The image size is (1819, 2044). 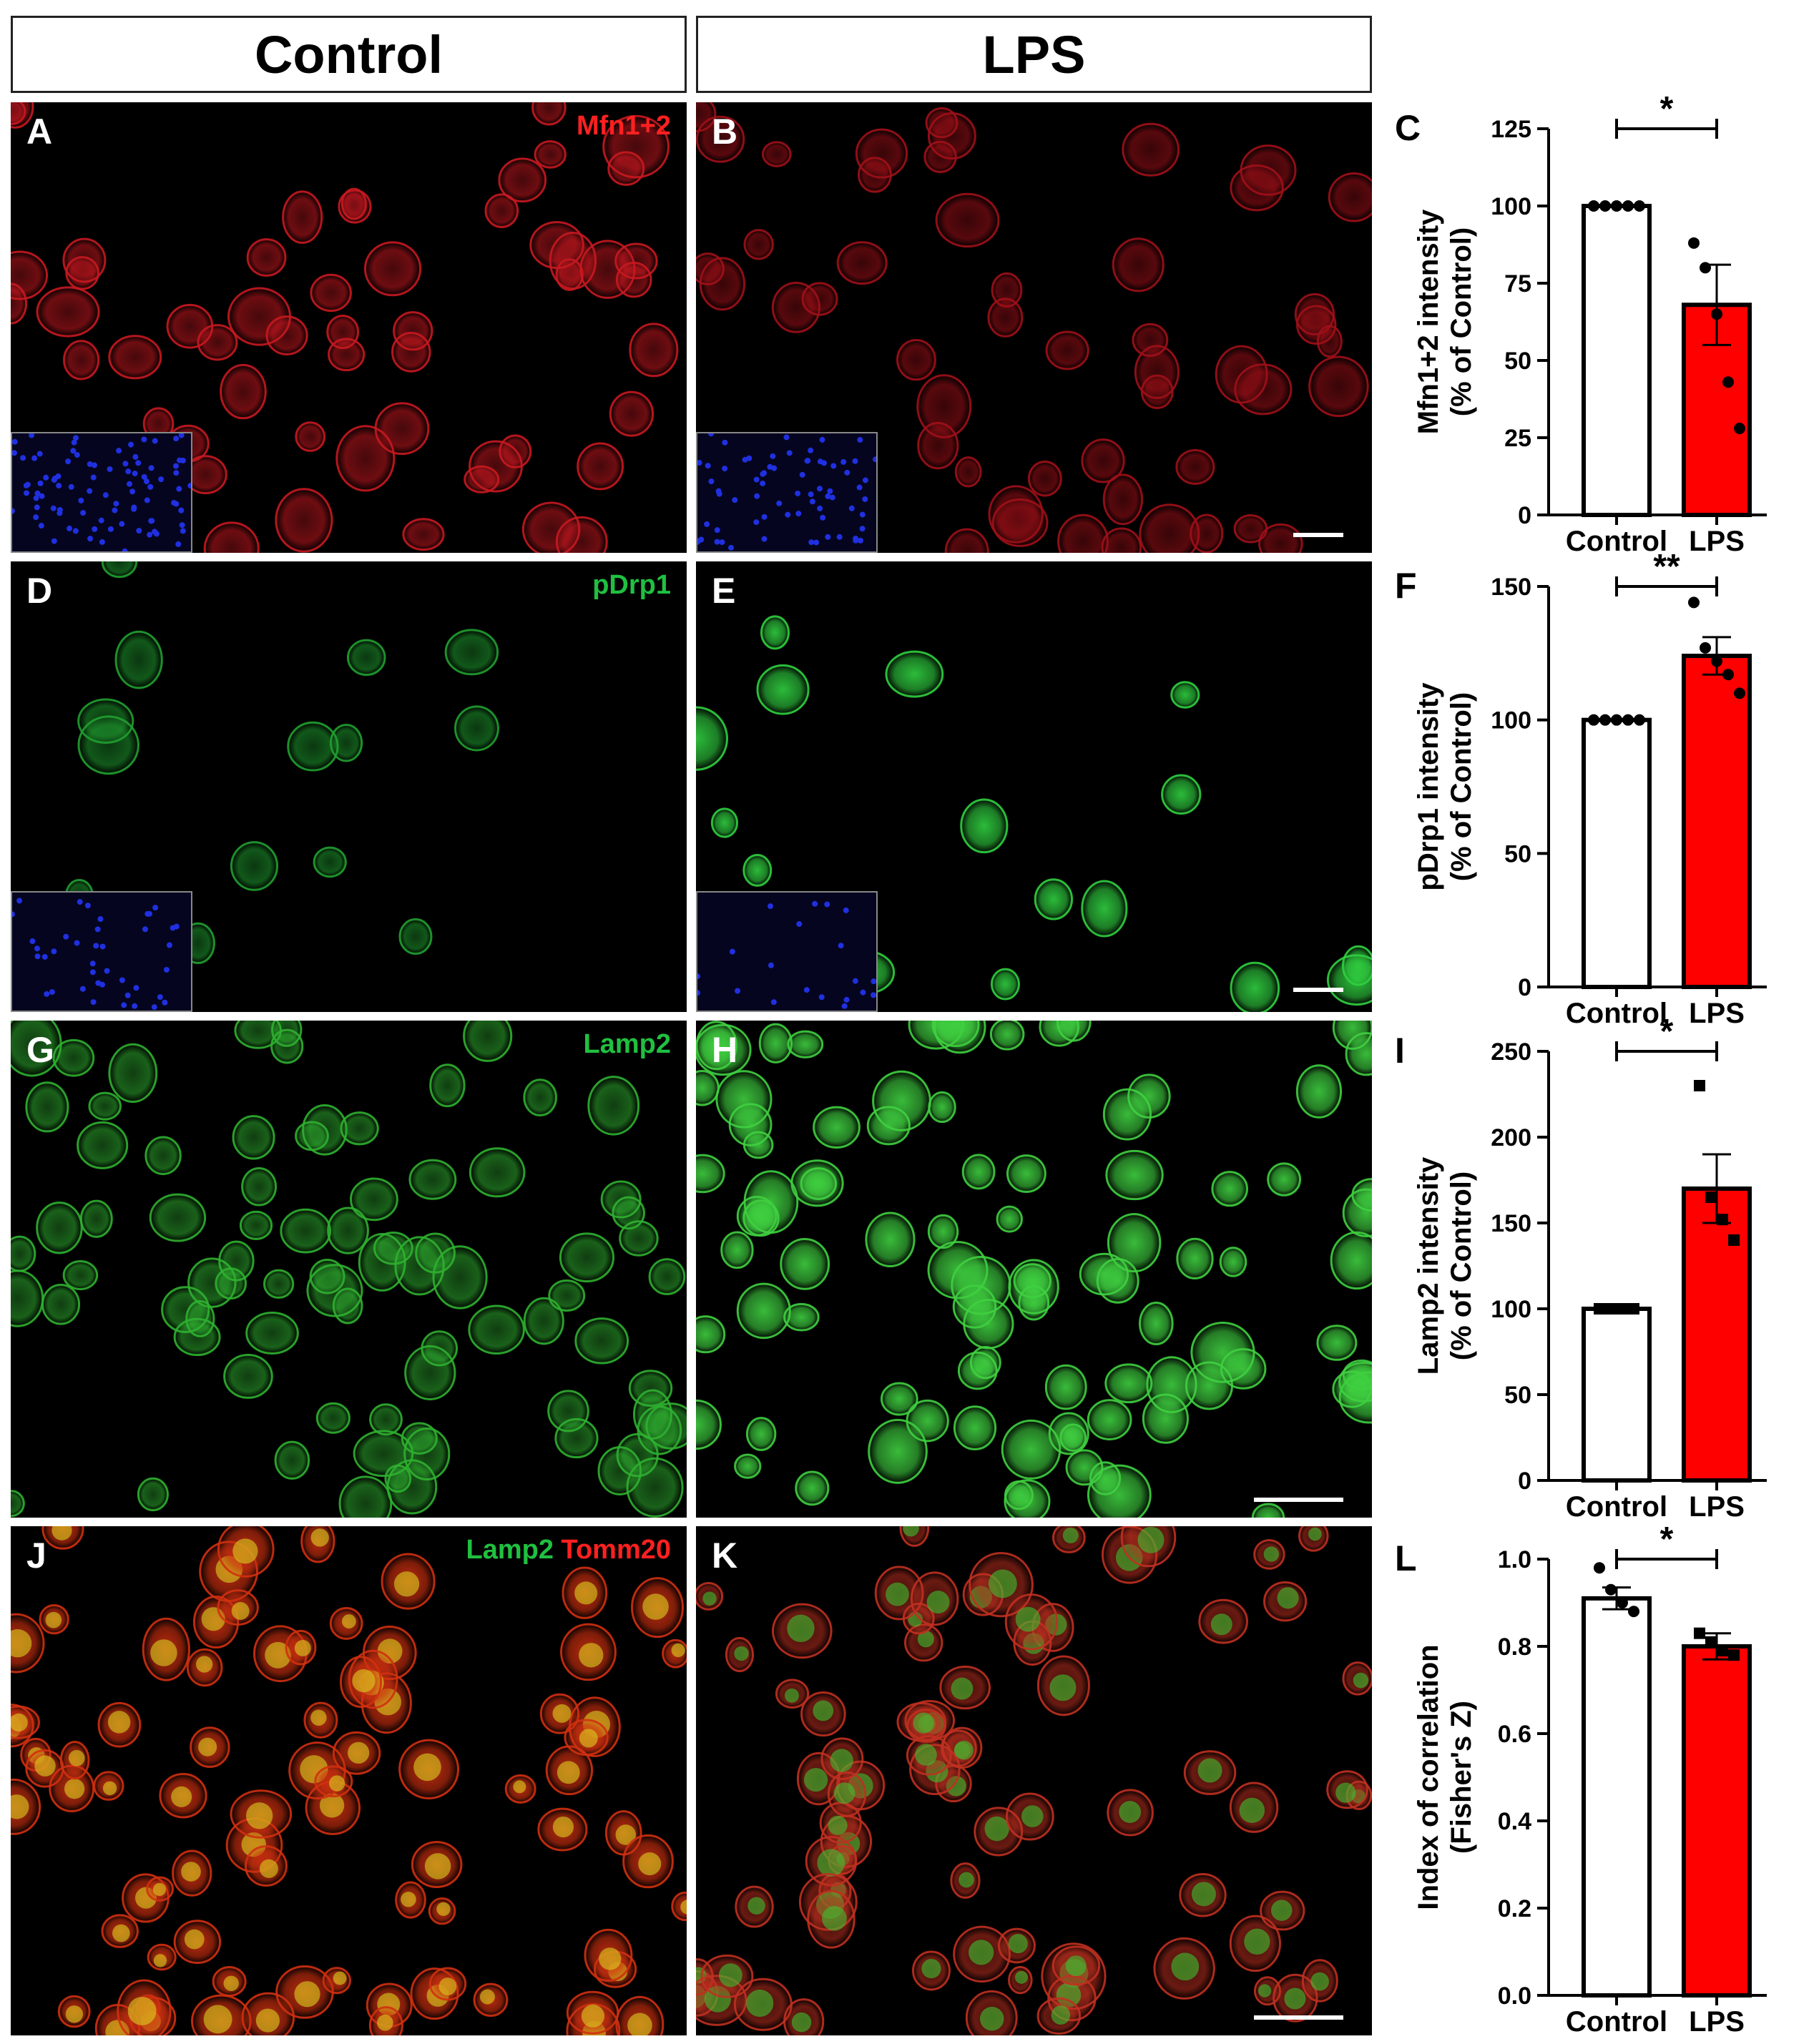 I want to click on y-tick-label: 200, so click(x=1511, y=1137).